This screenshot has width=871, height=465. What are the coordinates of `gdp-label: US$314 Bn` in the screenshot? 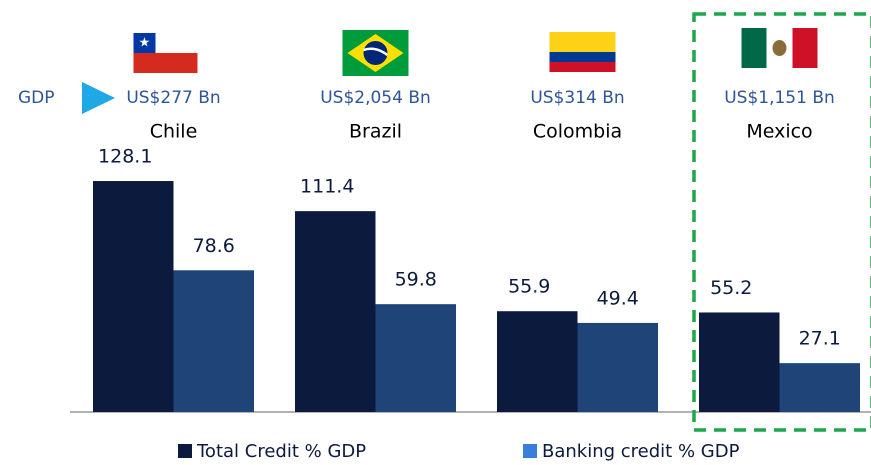 It's located at (577, 98).